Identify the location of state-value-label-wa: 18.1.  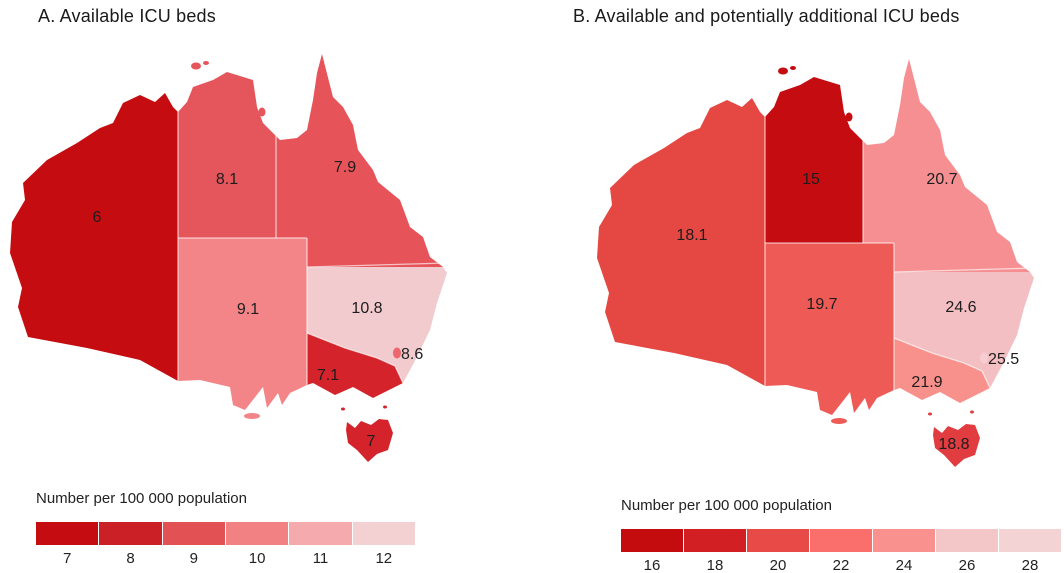
(691, 235).